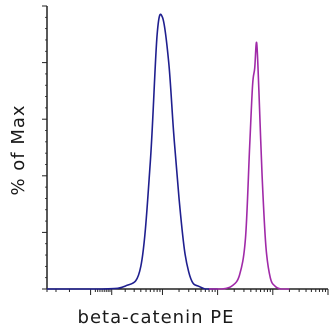 This screenshot has height=328, width=330. I want to click on x-ticks, so click(187, 292).